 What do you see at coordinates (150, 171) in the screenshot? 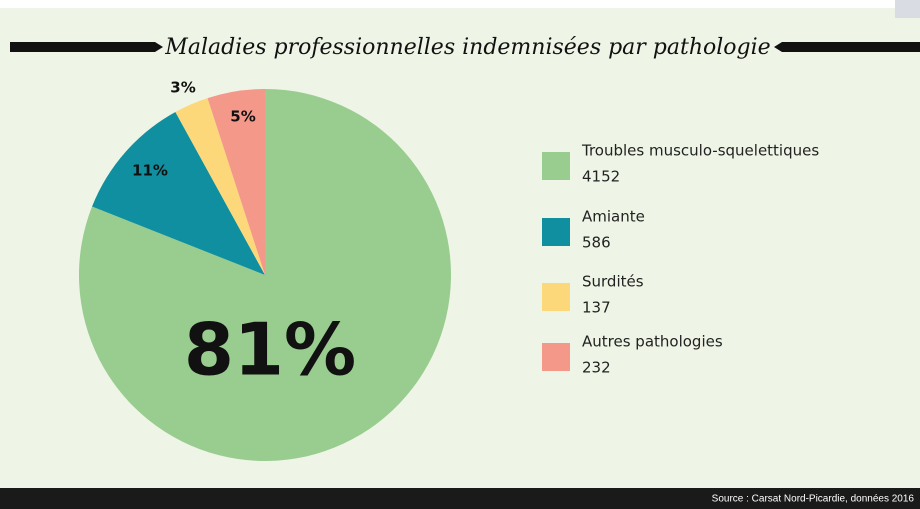
I see `slice-label: 11%` at bounding box center [150, 171].